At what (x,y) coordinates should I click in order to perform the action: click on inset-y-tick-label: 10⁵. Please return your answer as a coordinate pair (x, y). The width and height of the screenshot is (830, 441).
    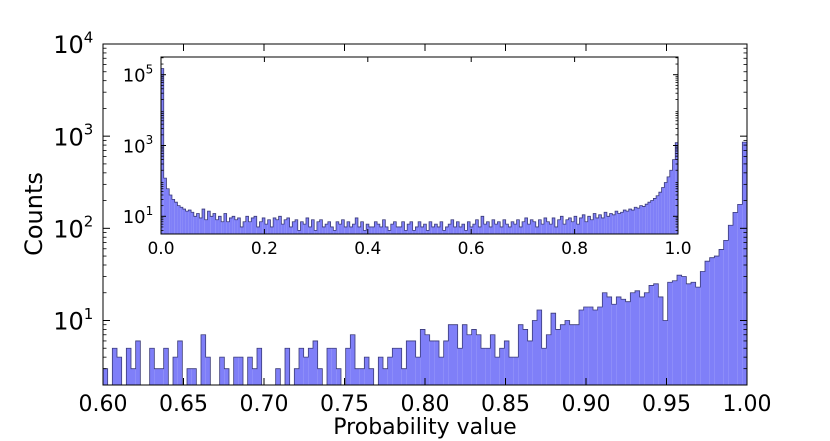
    Looking at the image, I should click on (138, 74).